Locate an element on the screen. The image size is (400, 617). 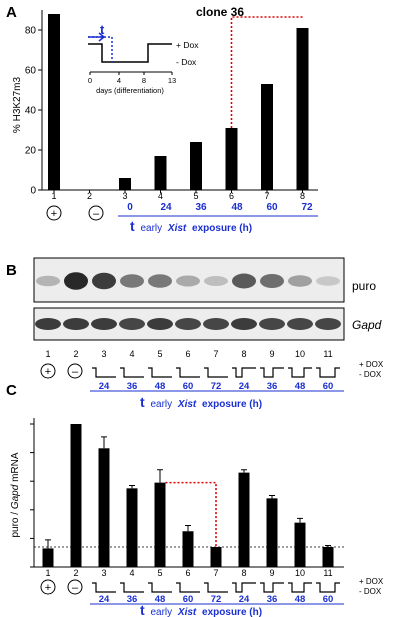
a-lane-number: 7 is located at coordinates (266, 196).